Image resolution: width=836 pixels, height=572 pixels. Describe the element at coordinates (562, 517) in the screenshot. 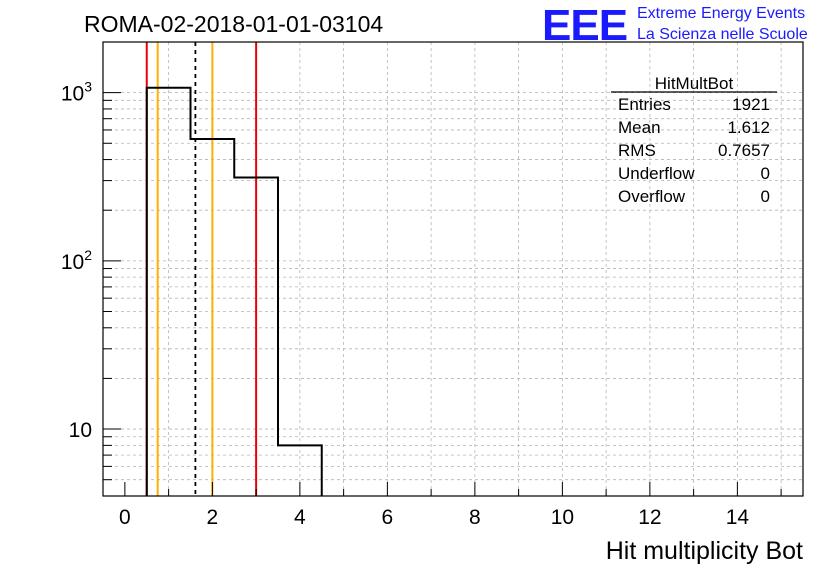

I see `x-tick-label: 10` at that location.